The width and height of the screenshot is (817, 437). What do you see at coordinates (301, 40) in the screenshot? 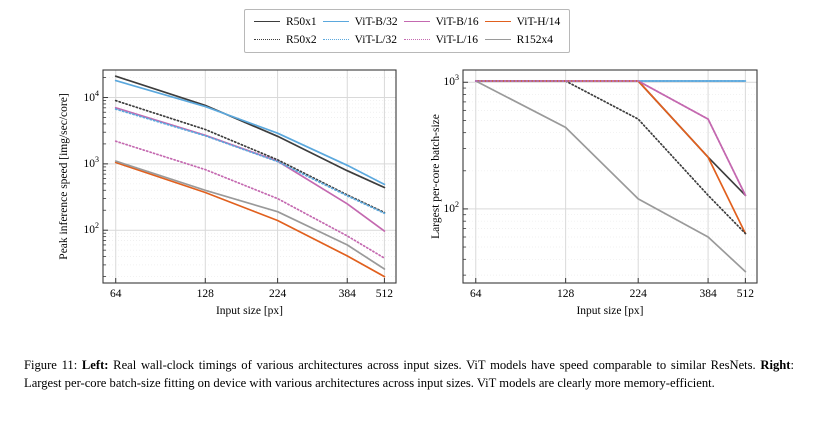
I see `legend-label-4: R50x2` at bounding box center [301, 40].